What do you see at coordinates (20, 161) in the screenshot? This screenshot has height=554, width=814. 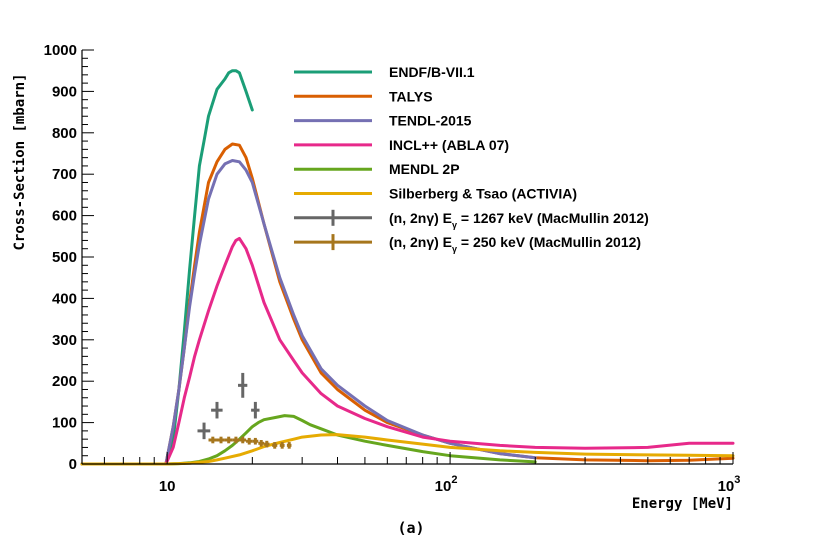 I see `y-axis-title: Cross-Section [mbarn]` at bounding box center [20, 161].